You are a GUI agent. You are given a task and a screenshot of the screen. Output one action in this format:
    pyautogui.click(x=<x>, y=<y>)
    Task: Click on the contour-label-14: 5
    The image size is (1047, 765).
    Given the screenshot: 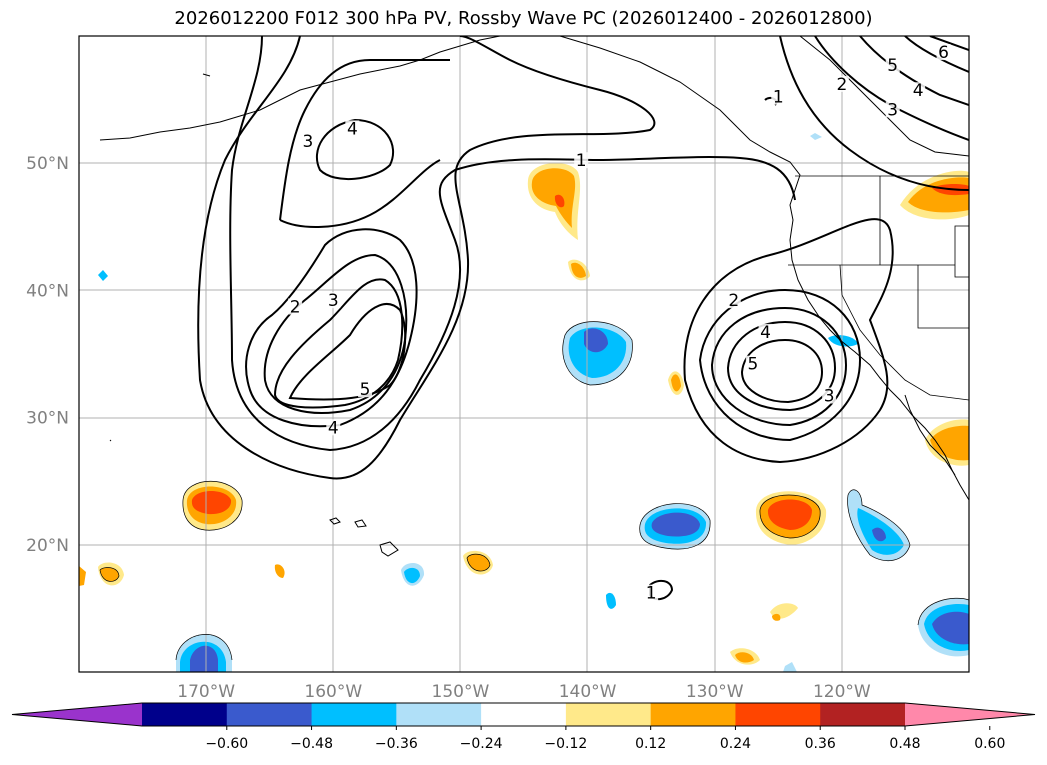 What is the action you would take?
    pyautogui.click(x=365, y=390)
    